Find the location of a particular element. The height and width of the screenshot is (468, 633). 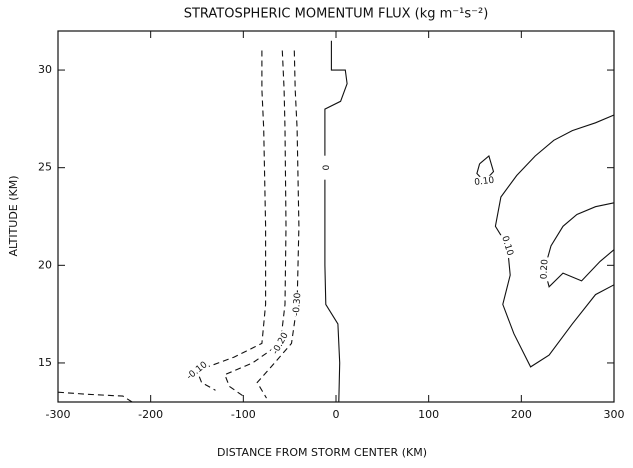

y-tick-label: 25 is located at coordinates (45, 167).